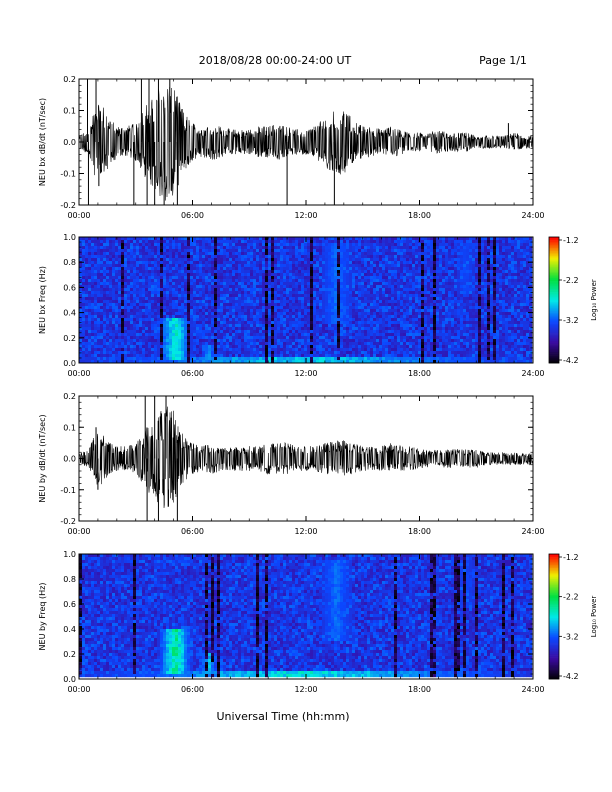 The width and height of the screenshot is (612, 792). Describe the element at coordinates (42, 142) in the screenshot. I see `y-axis-title: NEU bx dB/dt (nT/sec)` at that location.